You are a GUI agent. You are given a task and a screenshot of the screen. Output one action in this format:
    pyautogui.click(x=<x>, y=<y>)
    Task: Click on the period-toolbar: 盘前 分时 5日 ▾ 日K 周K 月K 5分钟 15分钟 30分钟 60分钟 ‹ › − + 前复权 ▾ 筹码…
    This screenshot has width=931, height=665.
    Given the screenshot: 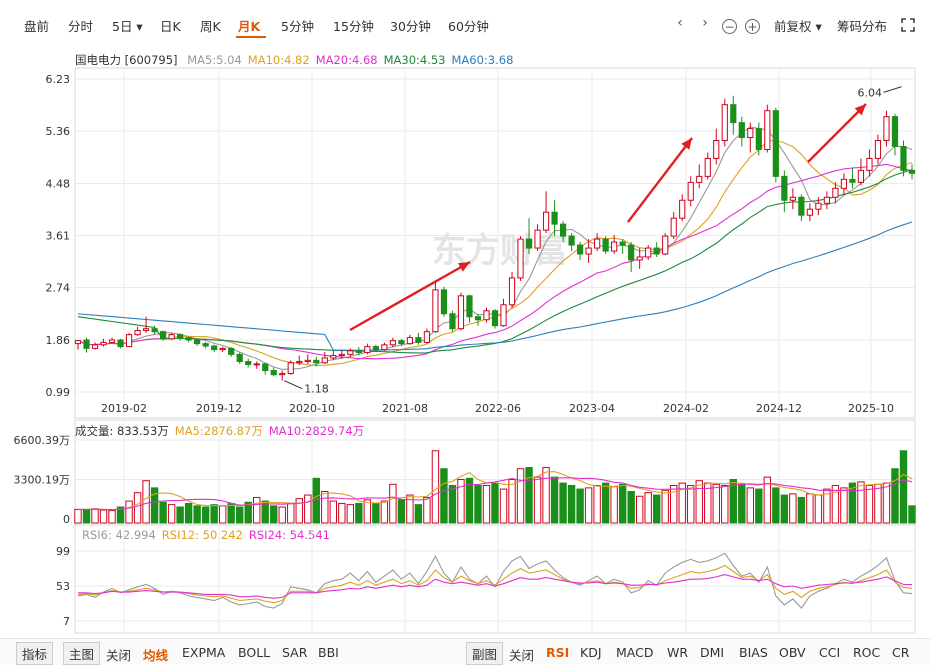 What is the action you would take?
    pyautogui.click(x=465, y=25)
    